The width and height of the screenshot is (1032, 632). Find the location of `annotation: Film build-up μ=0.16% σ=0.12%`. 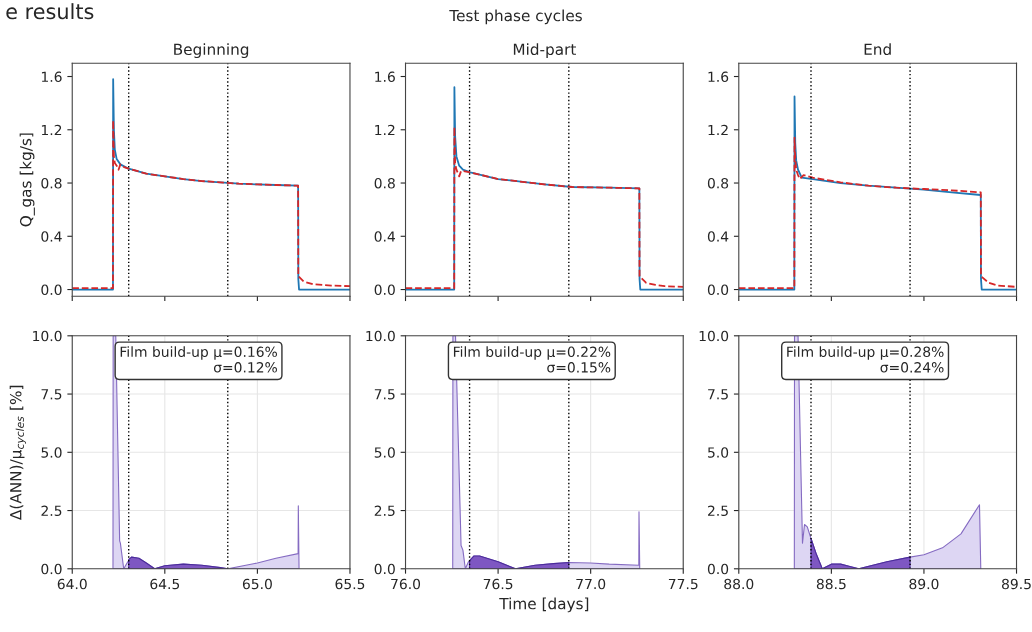

annotation: Film build-up μ=0.16% σ=0.12% is located at coordinates (198, 359).